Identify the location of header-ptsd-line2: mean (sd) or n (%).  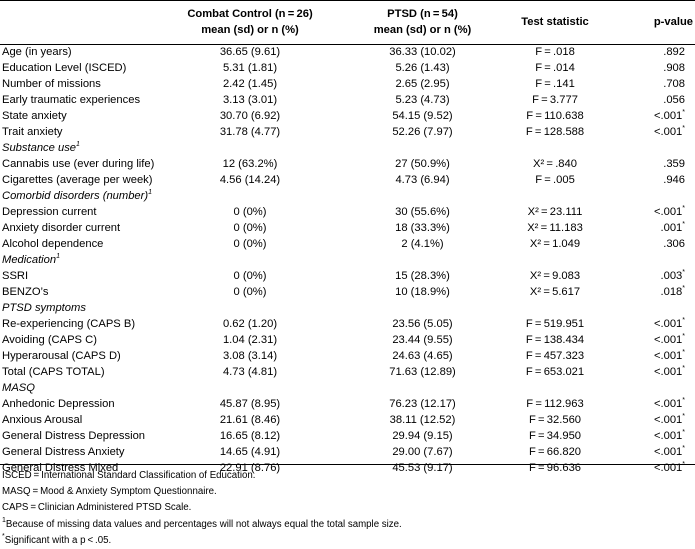
(422, 30).